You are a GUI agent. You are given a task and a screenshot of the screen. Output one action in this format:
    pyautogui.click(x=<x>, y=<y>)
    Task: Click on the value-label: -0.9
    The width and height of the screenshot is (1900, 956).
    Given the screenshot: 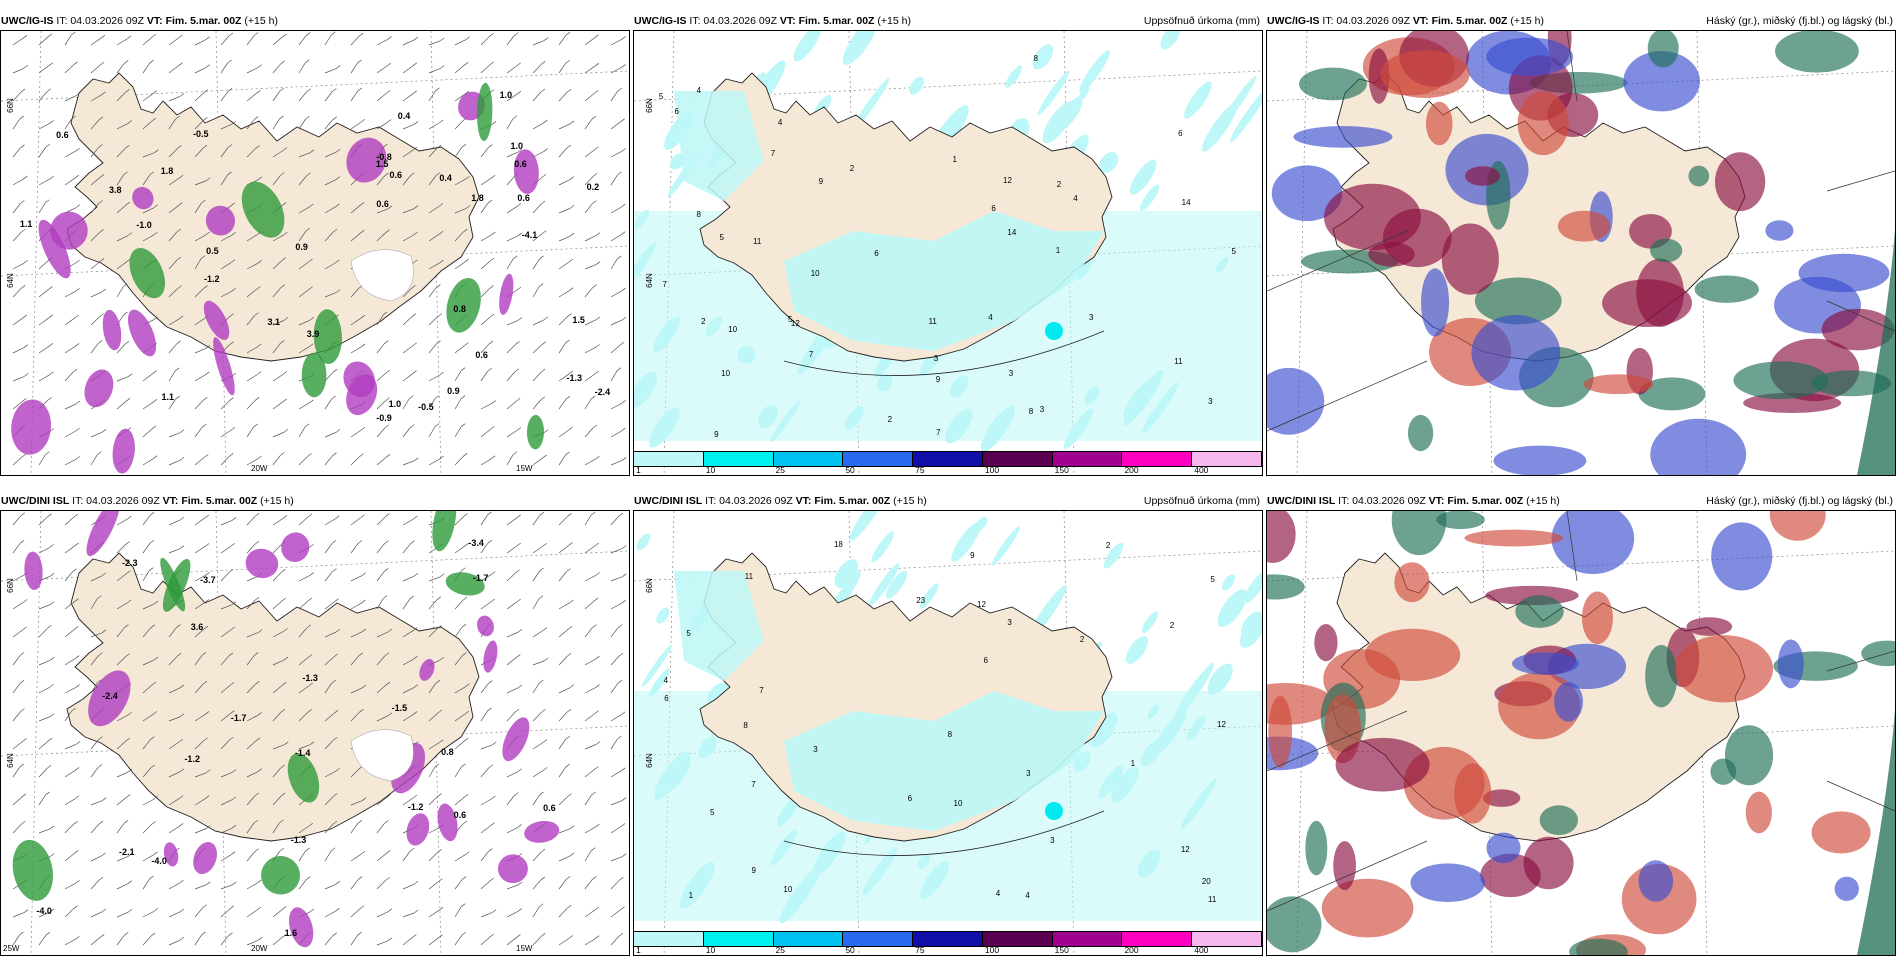 What is the action you would take?
    pyautogui.click(x=384, y=417)
    